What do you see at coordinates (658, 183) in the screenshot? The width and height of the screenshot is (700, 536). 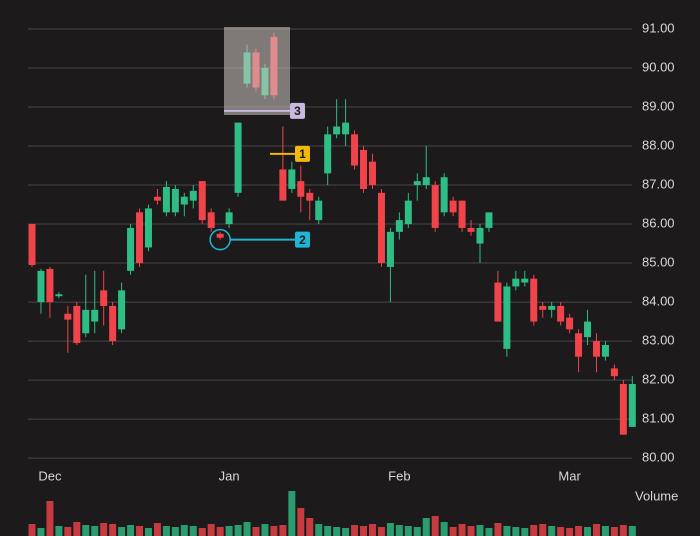 I see `y-tick-label: 87.00` at bounding box center [658, 183].